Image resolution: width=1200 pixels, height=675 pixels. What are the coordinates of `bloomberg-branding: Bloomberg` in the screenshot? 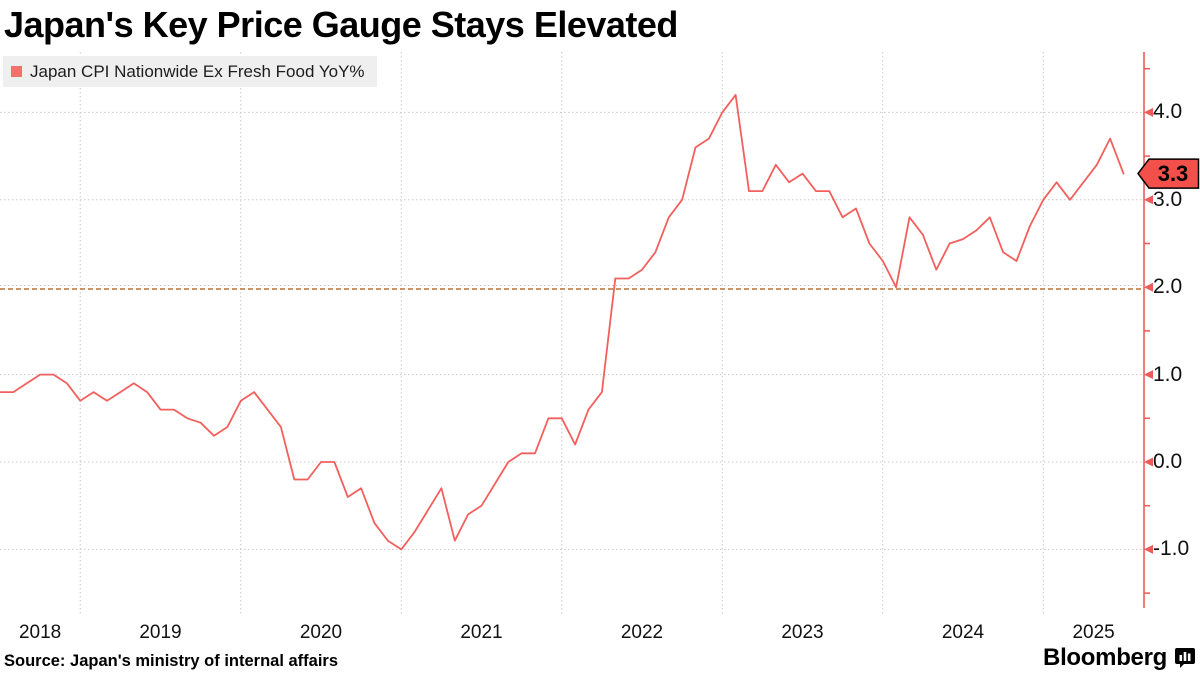 It's located at (1119, 658).